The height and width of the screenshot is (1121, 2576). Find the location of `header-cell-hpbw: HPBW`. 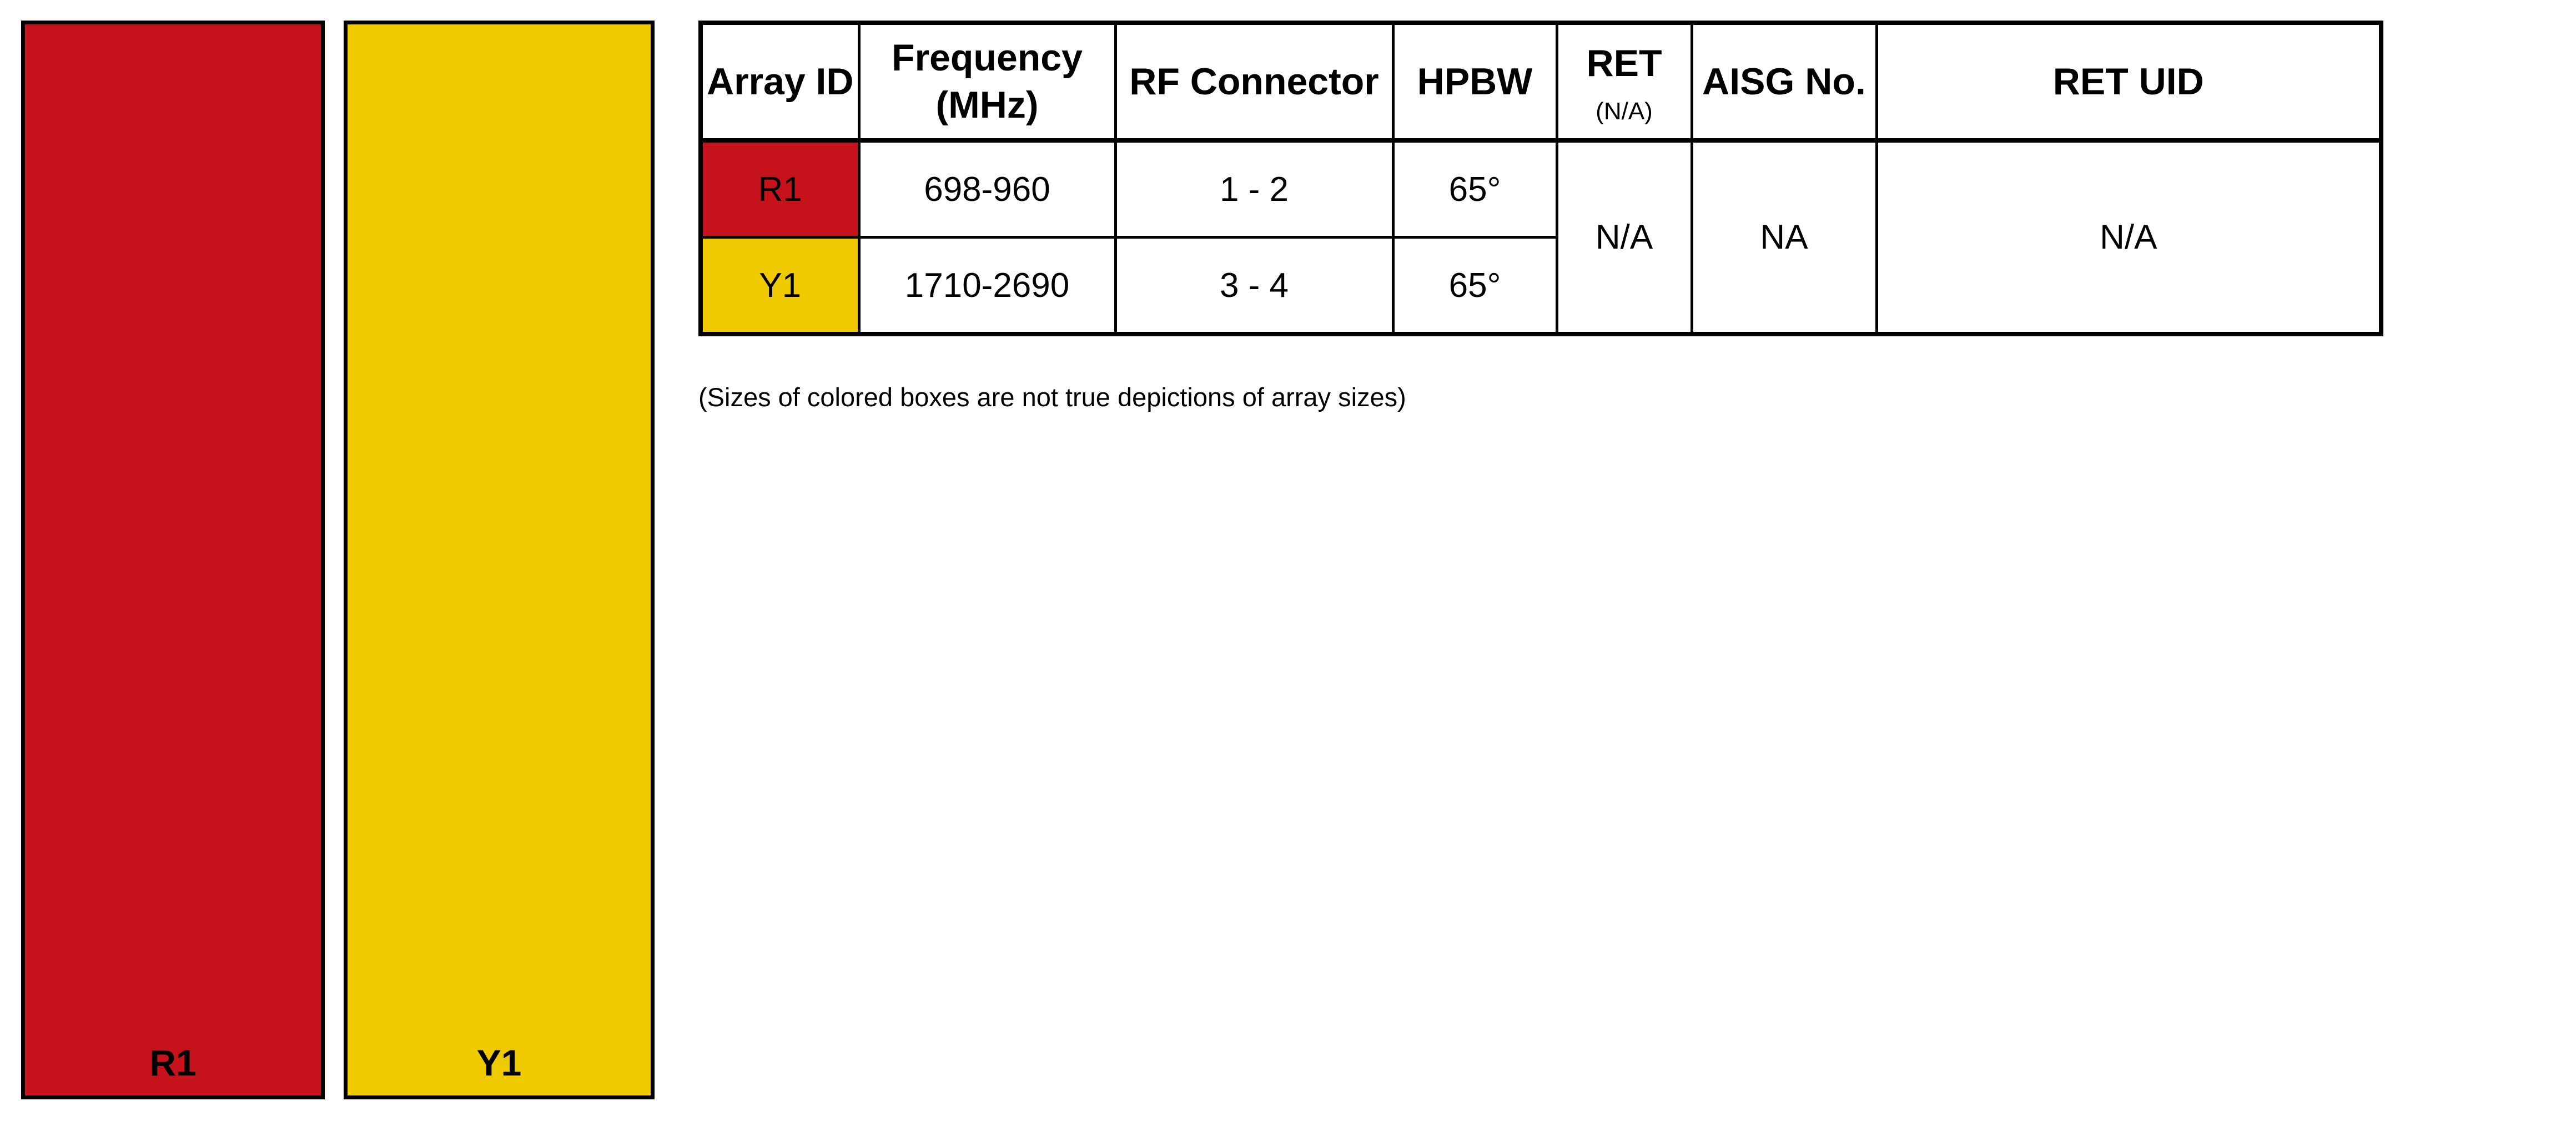

header-cell-hpbw: HPBW is located at coordinates (1475, 82).